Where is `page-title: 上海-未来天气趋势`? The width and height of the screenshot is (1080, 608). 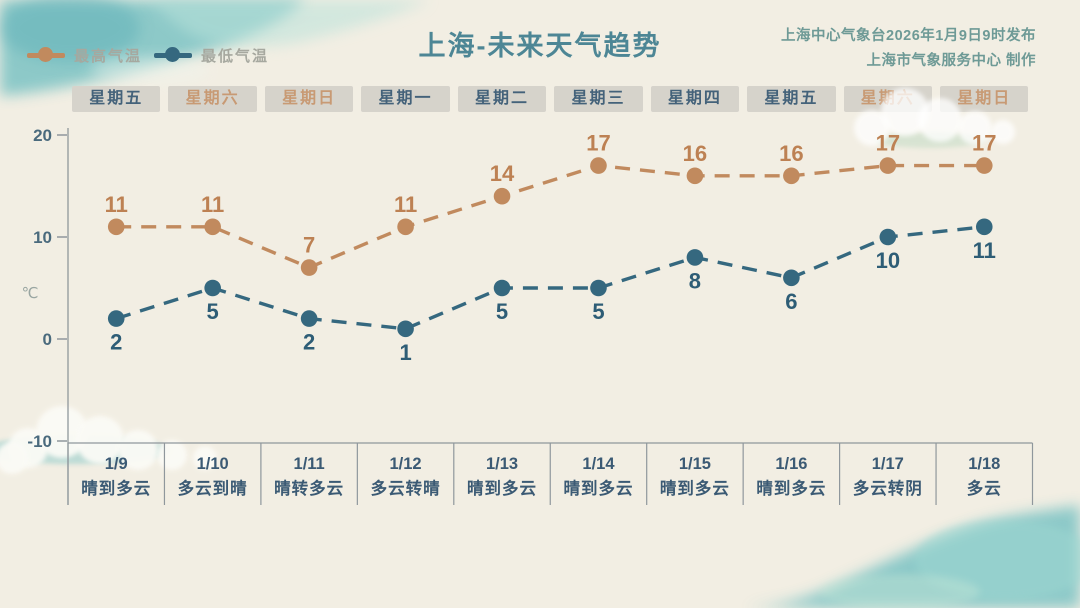 page-title: 上海-未来天气趋势 is located at coordinates (540, 46).